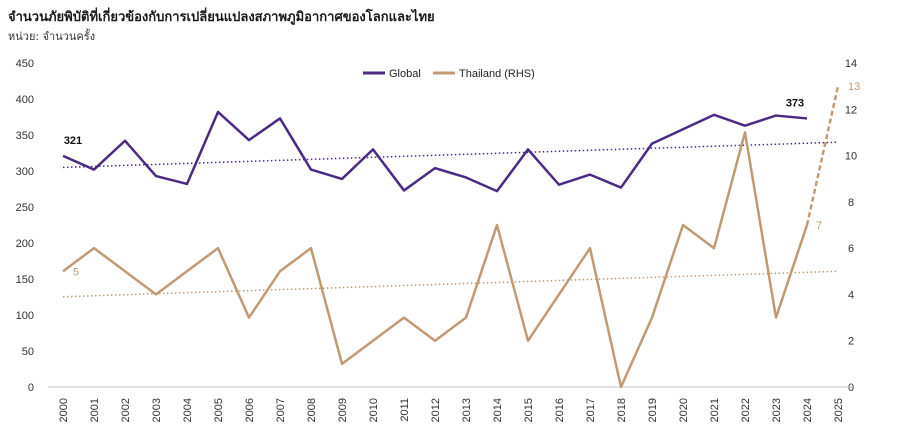  I want to click on x-tick-label: 2023, so click(777, 410).